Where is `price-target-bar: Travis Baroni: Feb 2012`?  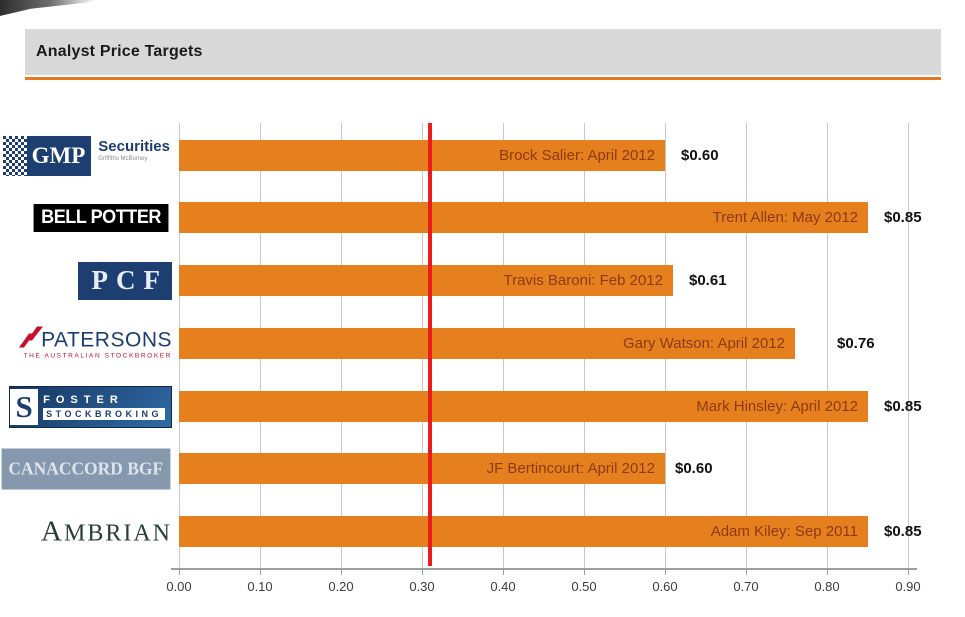 price-target-bar: Travis Baroni: Feb 2012 is located at coordinates (426, 280).